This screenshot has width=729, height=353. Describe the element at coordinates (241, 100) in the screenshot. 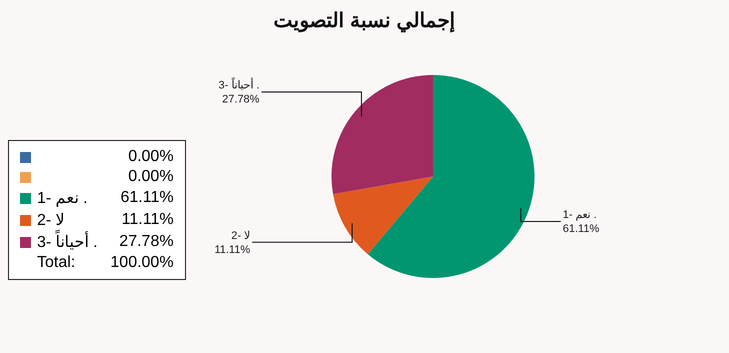

I see `data-label: 27.78%` at that location.